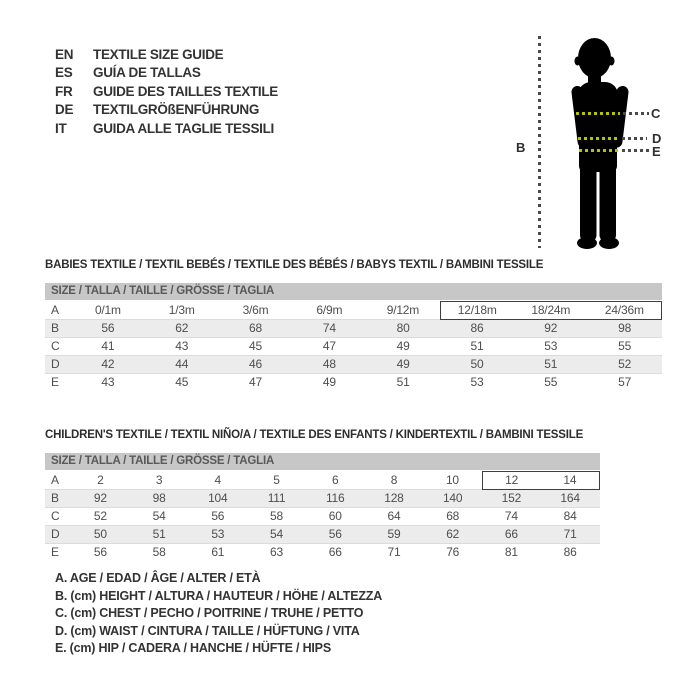 This screenshot has height=700, width=700. What do you see at coordinates (598, 113) in the screenshot?
I see `chest-line-on-body` at bounding box center [598, 113].